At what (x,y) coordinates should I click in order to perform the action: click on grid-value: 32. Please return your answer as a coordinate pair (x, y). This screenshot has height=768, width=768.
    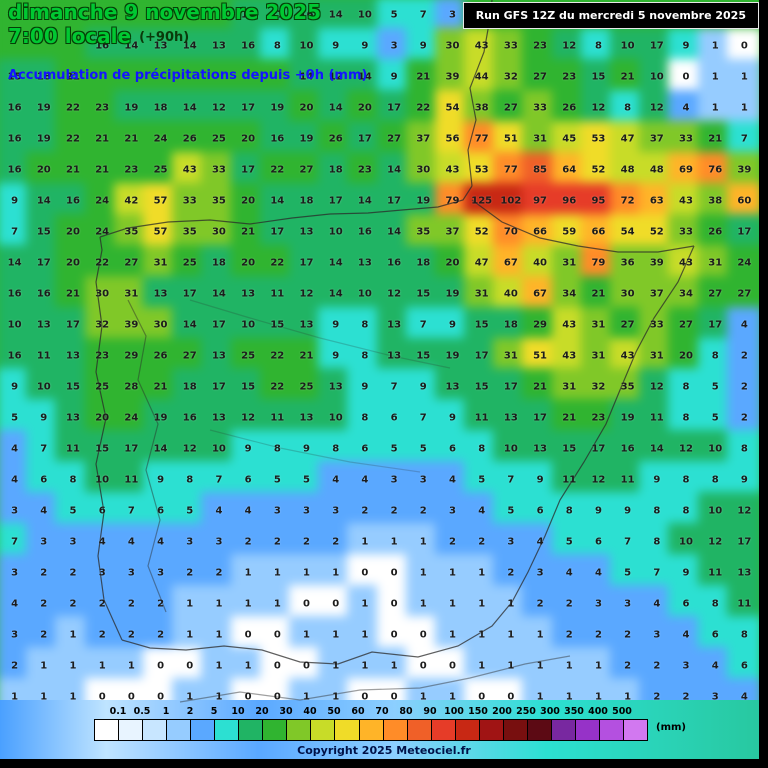
    Looking at the image, I should click on (102, 325).